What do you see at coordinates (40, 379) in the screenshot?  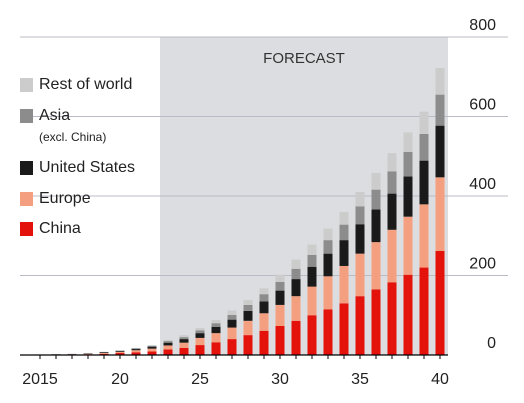 I see `x-tick-label: 2015` at bounding box center [40, 379].